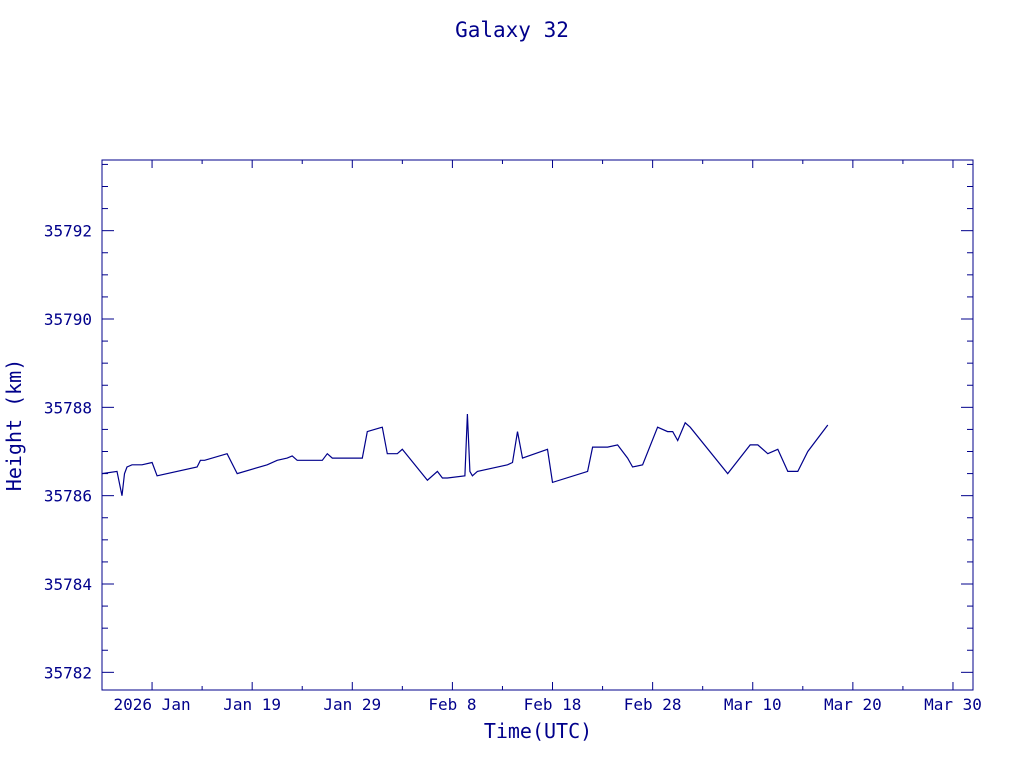  What do you see at coordinates (68, 672) in the screenshot?
I see `y-tick-label: 35782` at bounding box center [68, 672].